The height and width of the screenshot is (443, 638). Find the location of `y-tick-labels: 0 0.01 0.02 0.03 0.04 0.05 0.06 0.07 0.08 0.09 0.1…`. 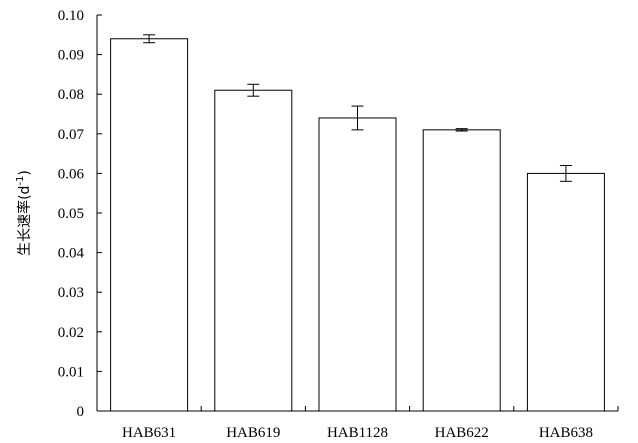

y-tick-labels: 0 0.01 0.02 0.03 0.04 0.05 0.06 0.07 0.08 0.09 0.1… is located at coordinates (71, 214).